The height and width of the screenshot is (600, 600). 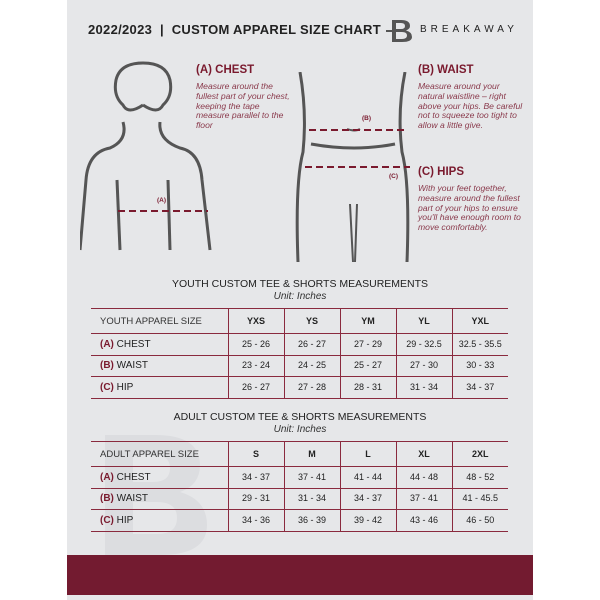 I want to click on cell: 34 - 36, so click(x=255, y=520).